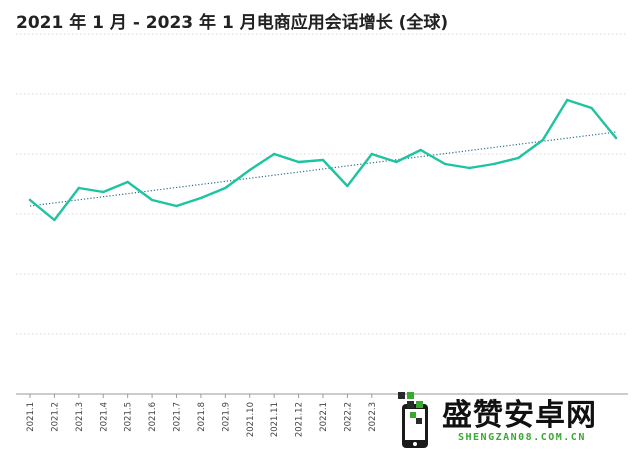  Describe the element at coordinates (178, 417) in the screenshot. I see `x-tick-label: 2021.7` at that location.